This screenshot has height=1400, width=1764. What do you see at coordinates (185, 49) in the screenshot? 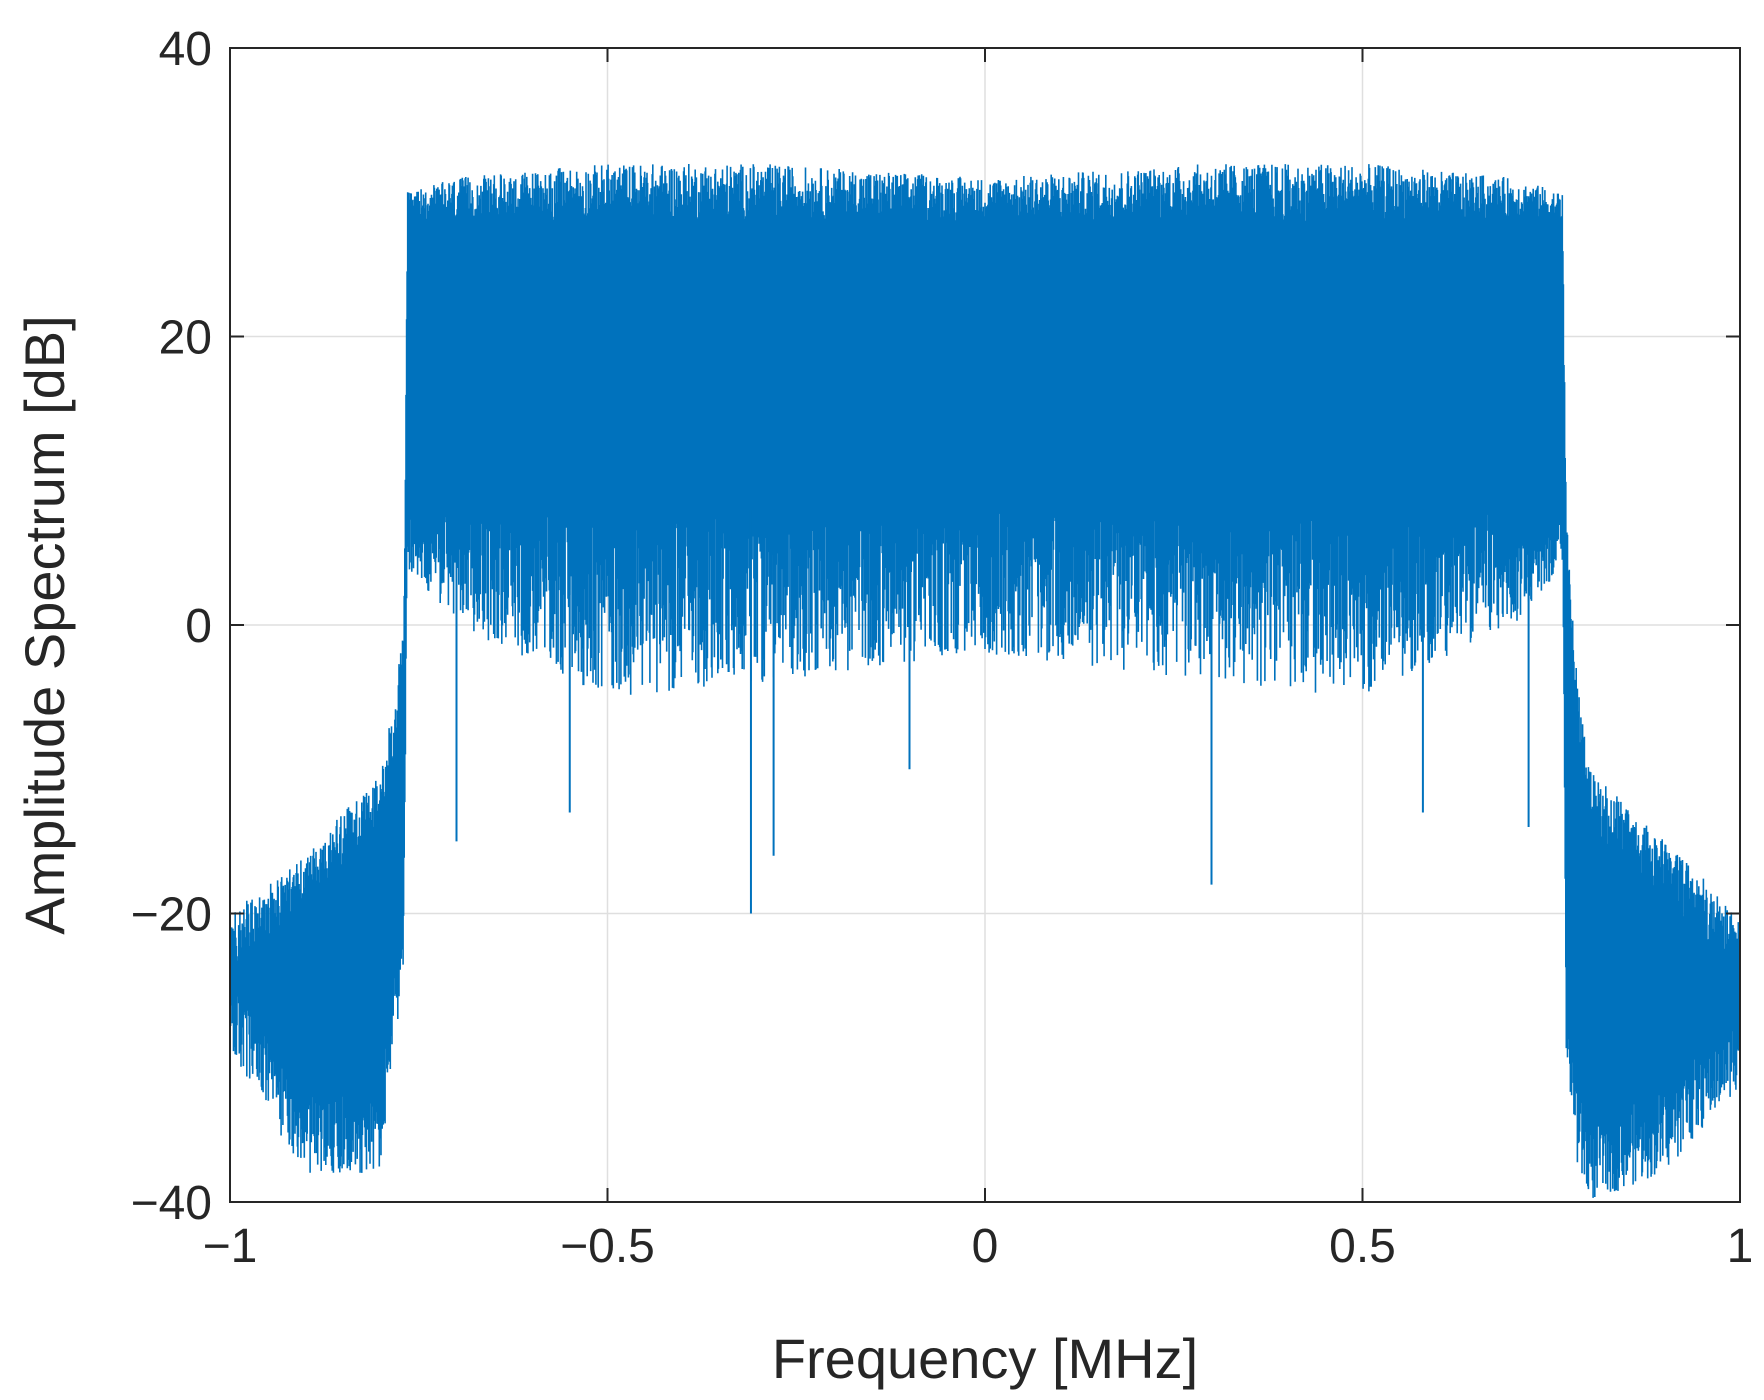
I see `y-tick-label: 40` at bounding box center [185, 49].